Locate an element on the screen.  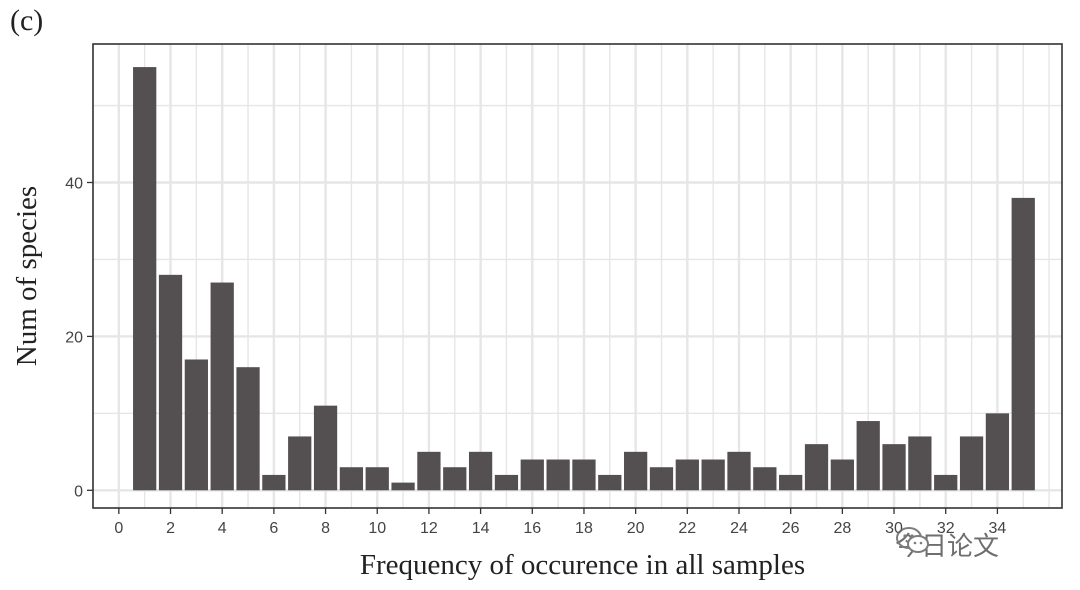
wechat-icon is located at coordinates (912, 540).